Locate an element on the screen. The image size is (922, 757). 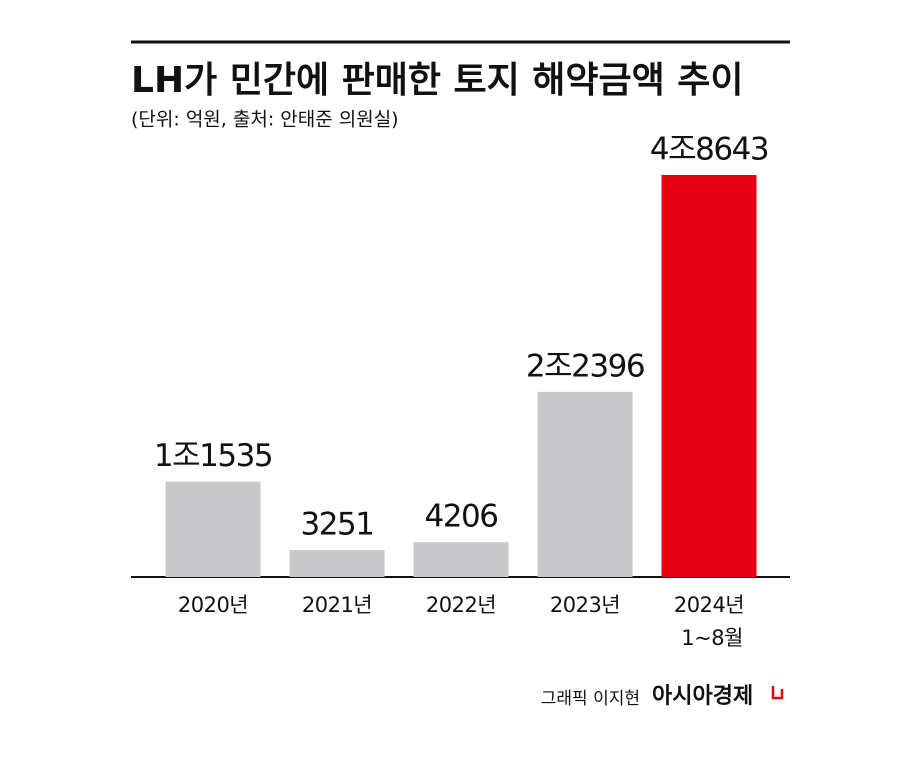
x-tick-label: 2022년 is located at coordinates (461, 605).